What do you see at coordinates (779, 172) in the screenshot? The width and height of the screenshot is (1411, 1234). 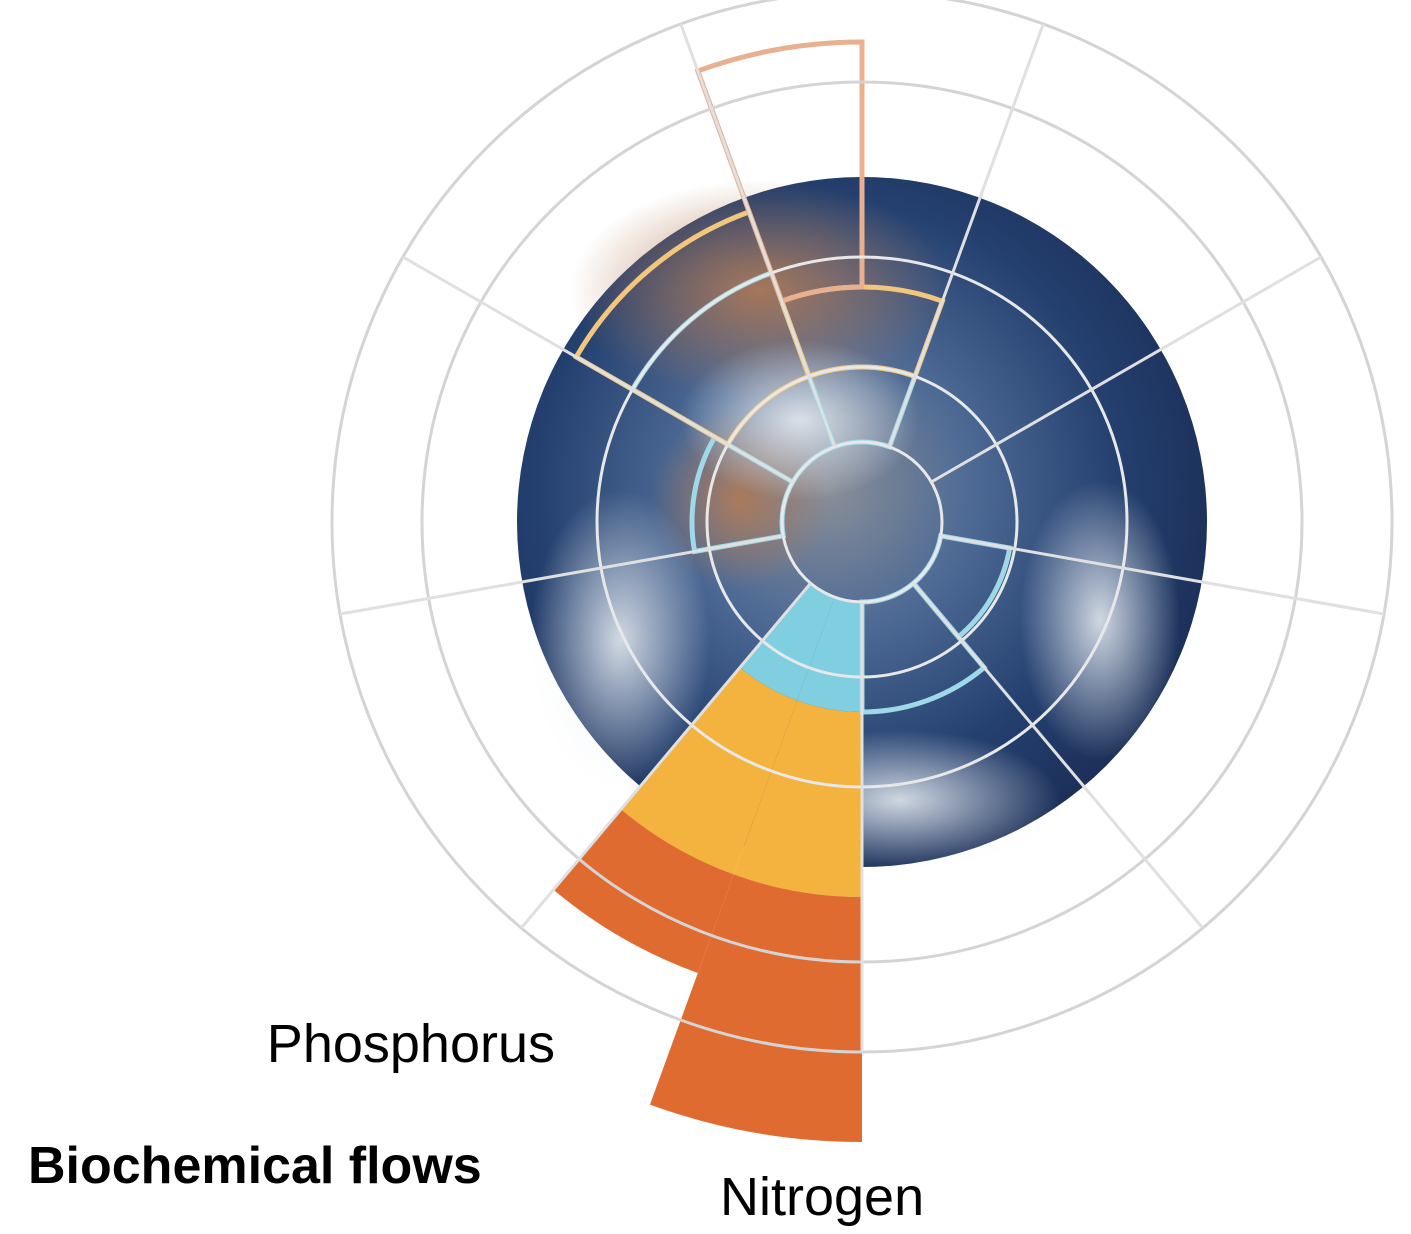 I see `segment-outline` at bounding box center [779, 172].